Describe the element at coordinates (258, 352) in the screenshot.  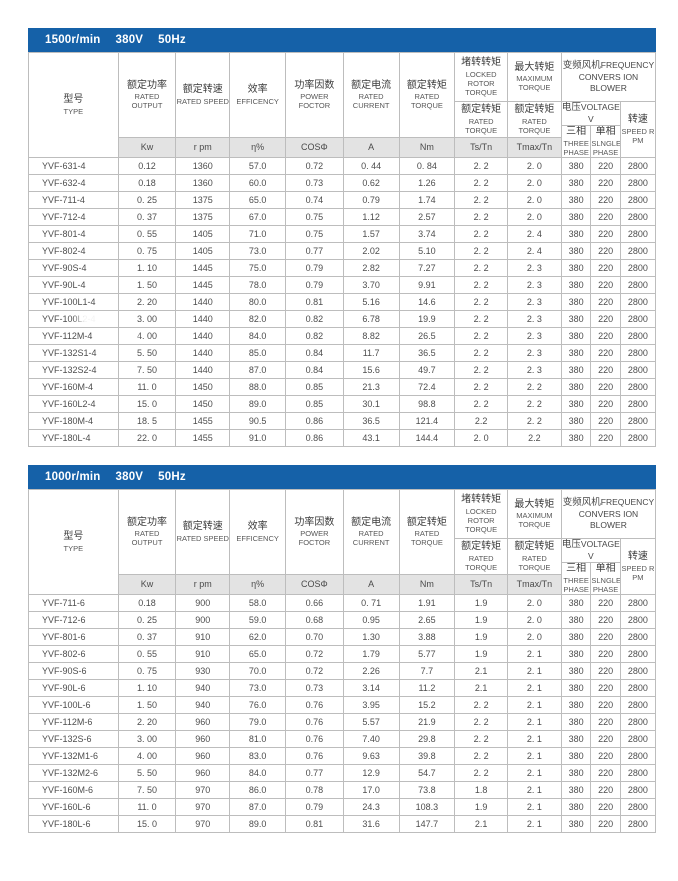
I see `cell-efficiency: 85.0` at that location.